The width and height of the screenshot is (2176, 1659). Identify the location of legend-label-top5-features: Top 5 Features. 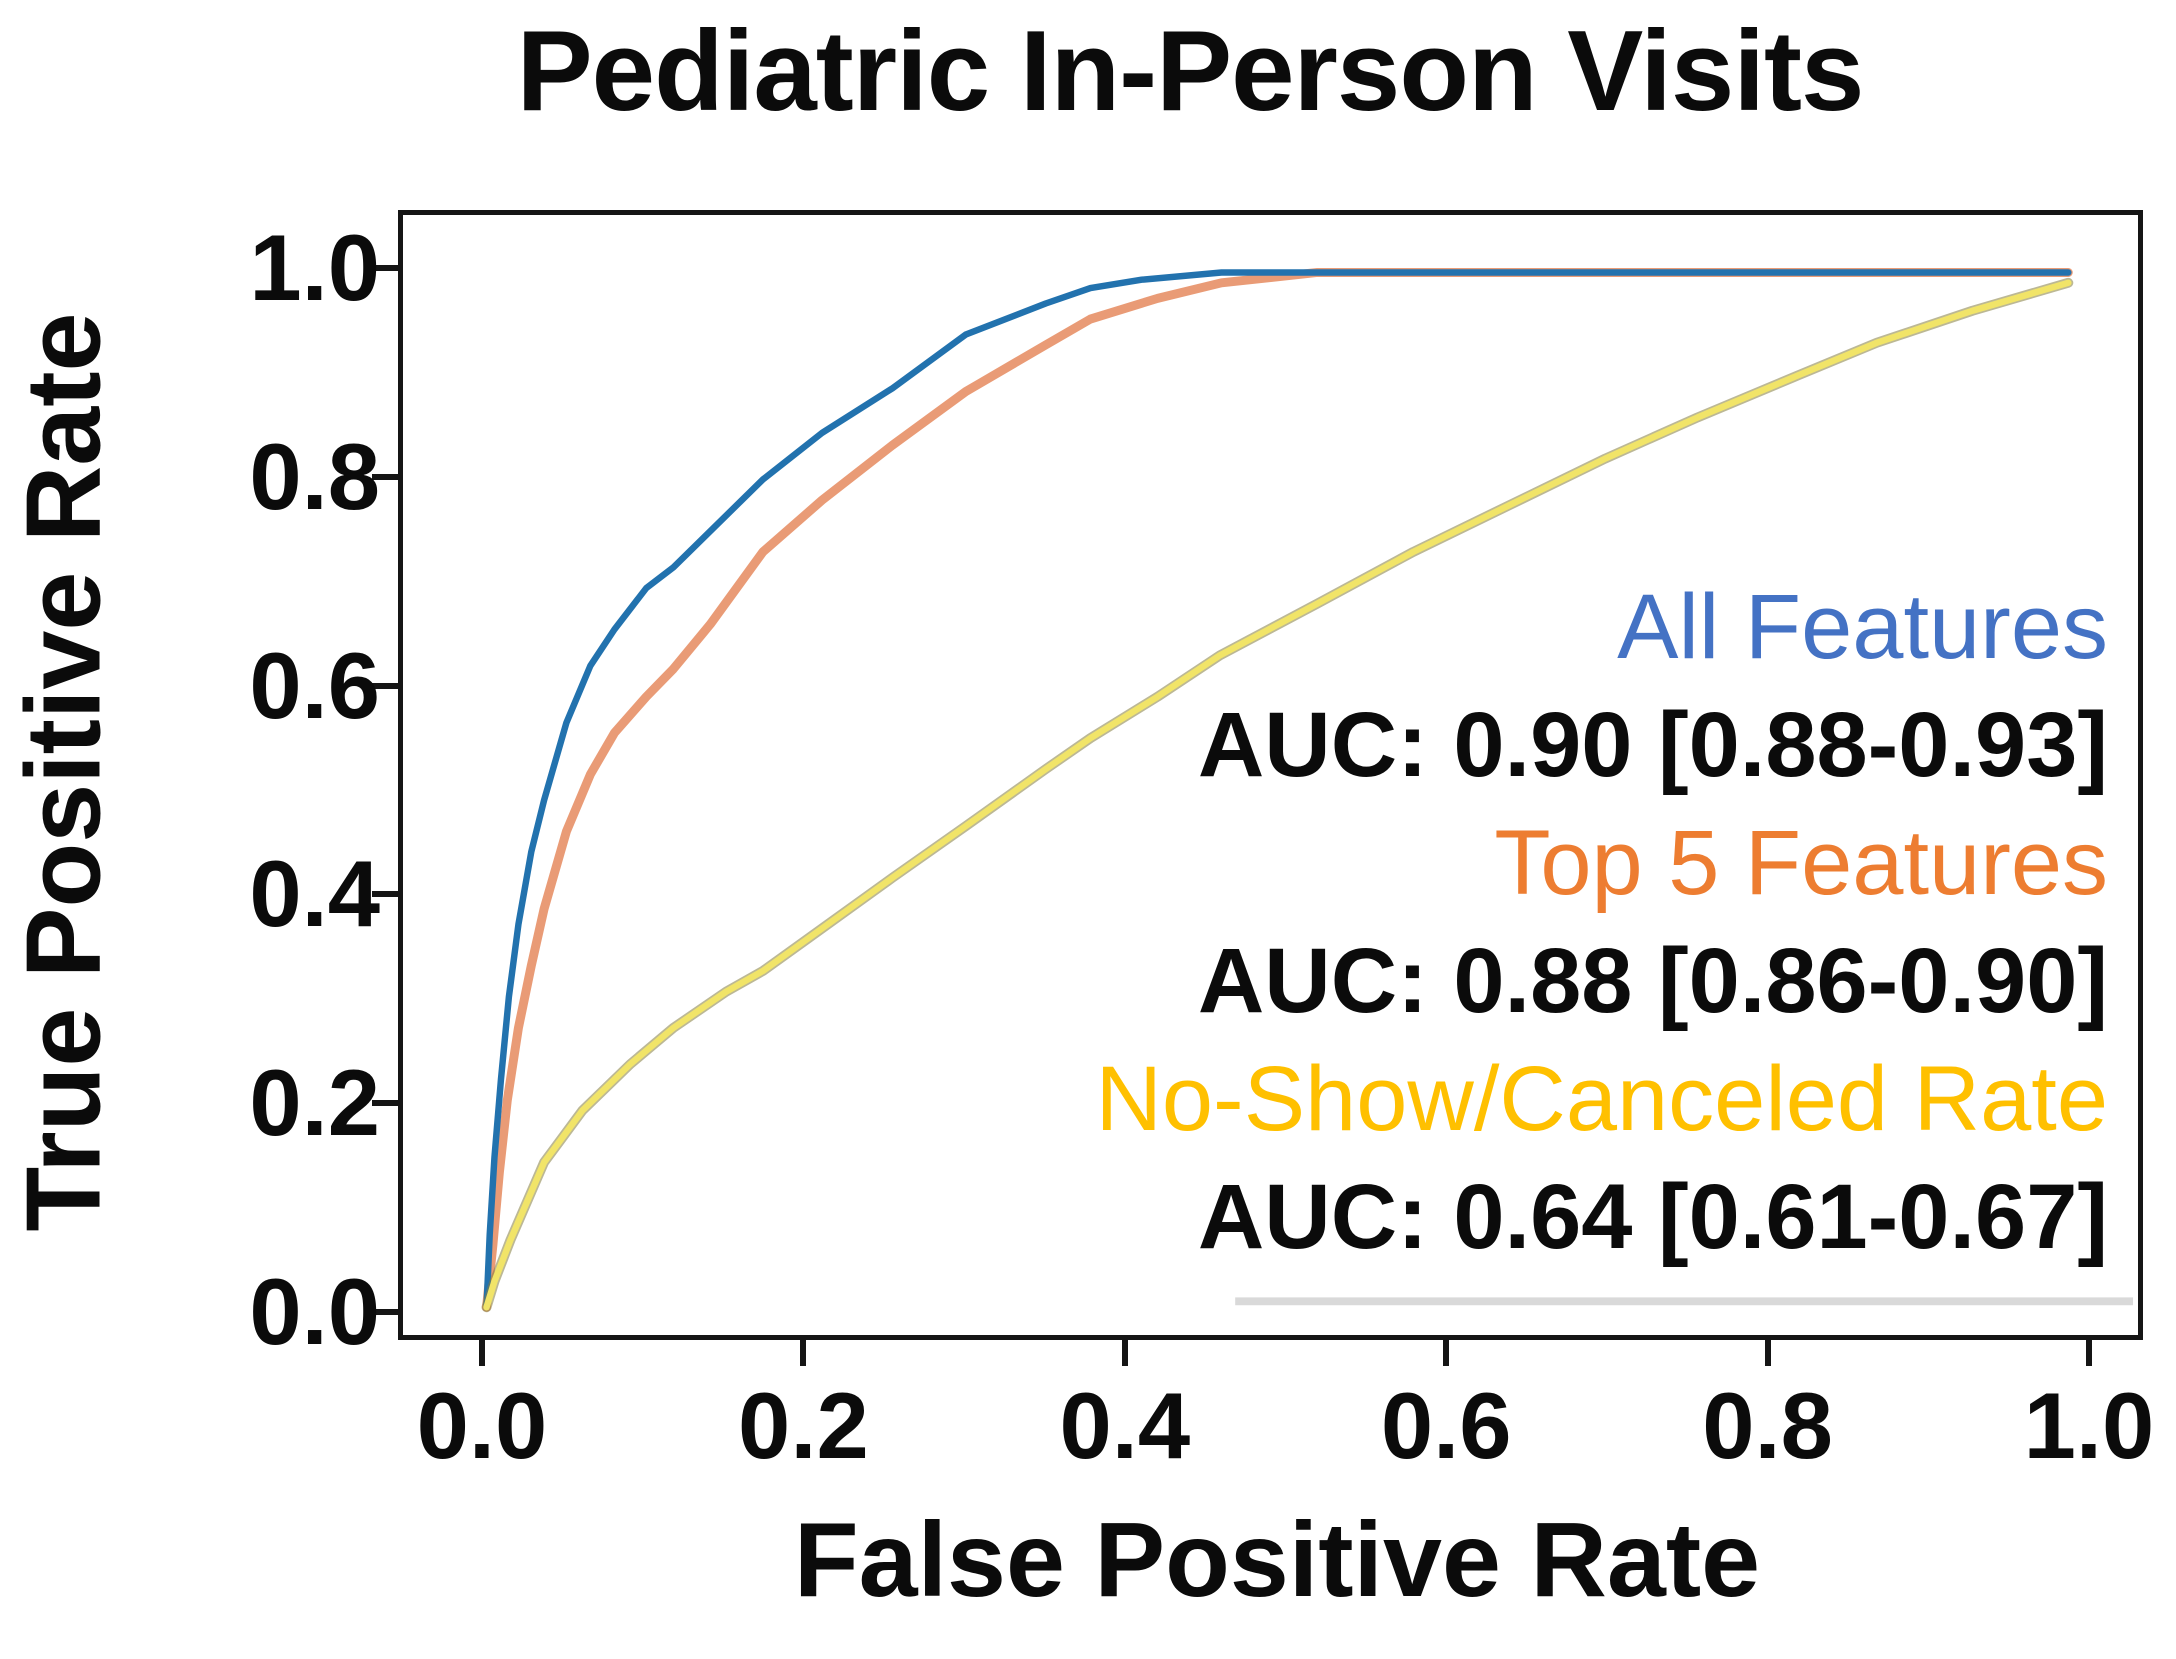
(1801, 863).